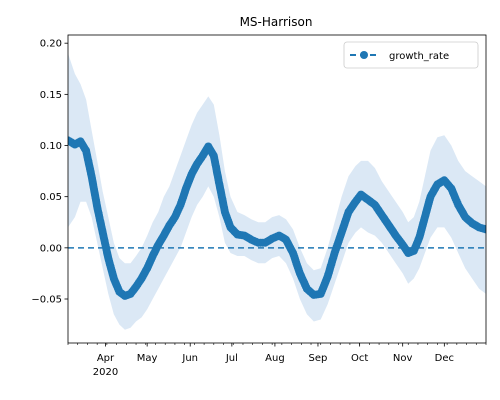 The width and height of the screenshot is (500, 400). What do you see at coordinates (364, 55) in the screenshot?
I see `legend-marker` at bounding box center [364, 55].